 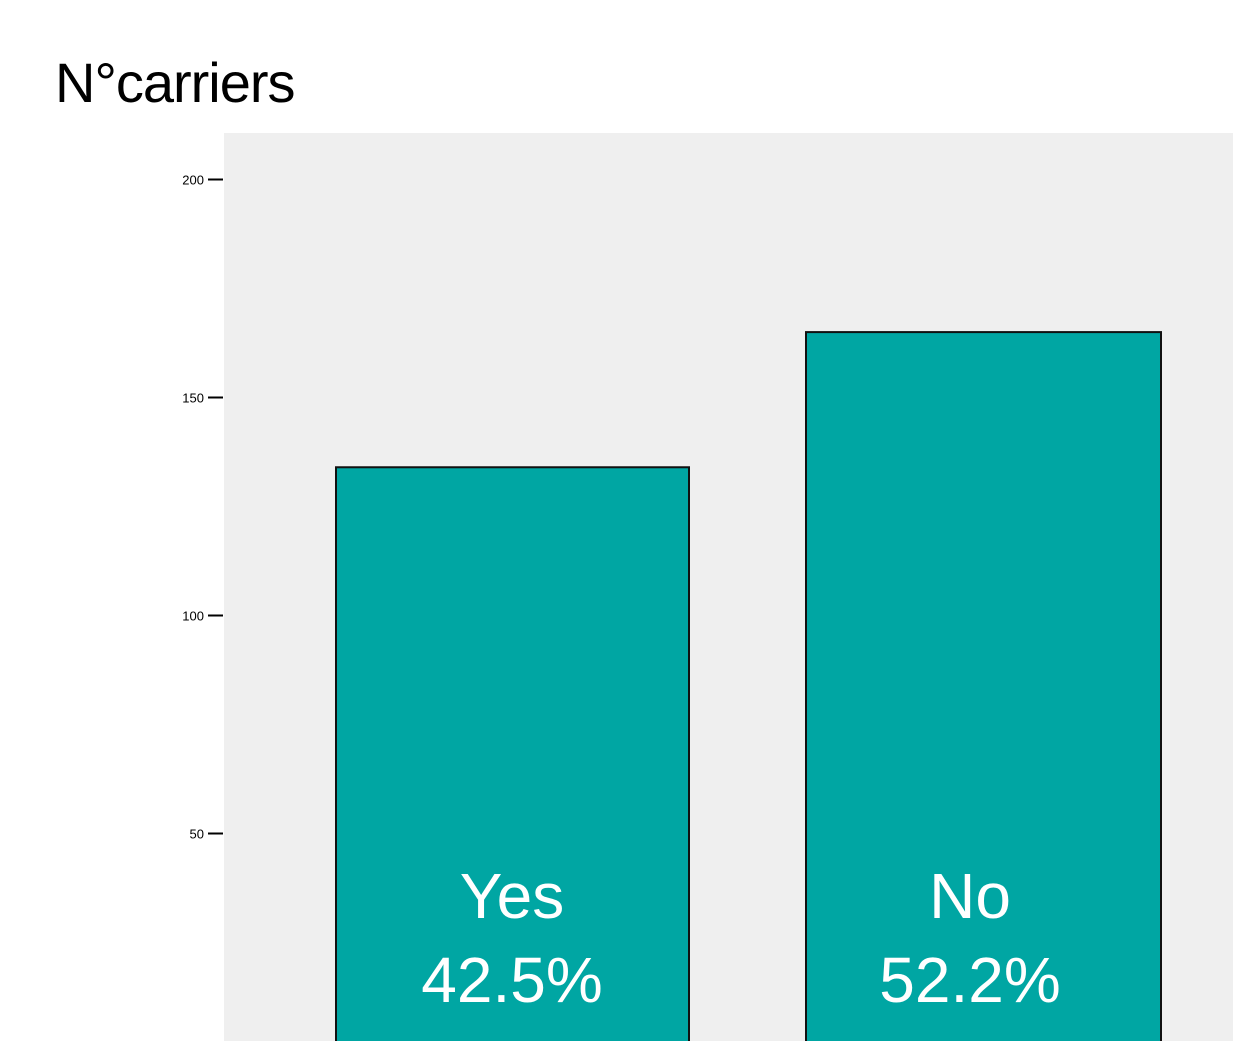 I want to click on bar-category-label: Yes, so click(x=512, y=896).